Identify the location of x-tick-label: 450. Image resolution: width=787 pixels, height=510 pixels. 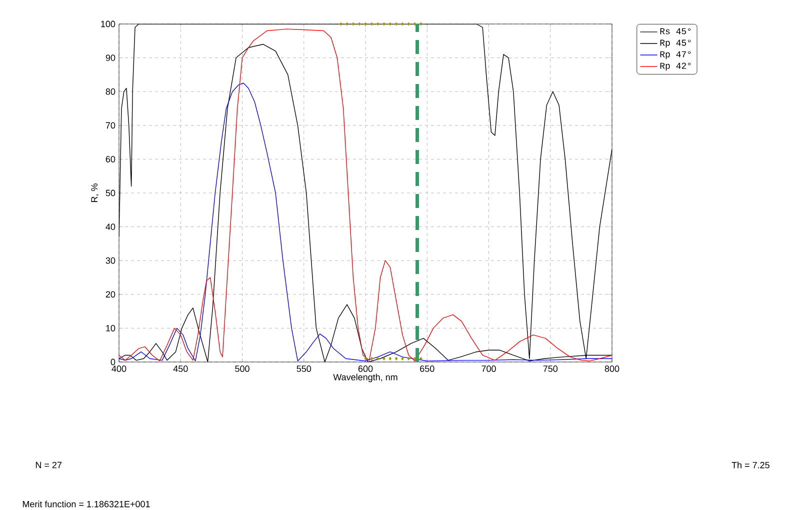
(180, 369).